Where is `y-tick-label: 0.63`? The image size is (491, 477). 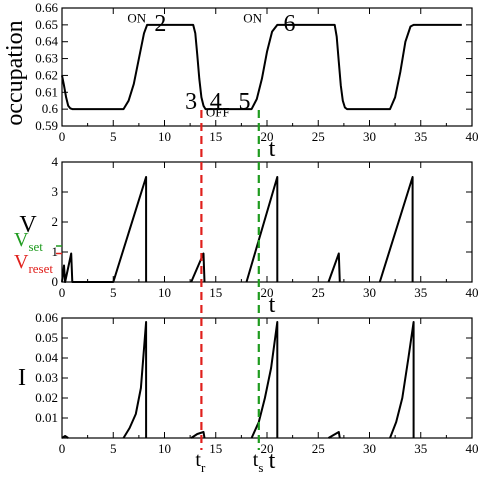
y-tick-label: 0.63 is located at coordinates (46, 58).